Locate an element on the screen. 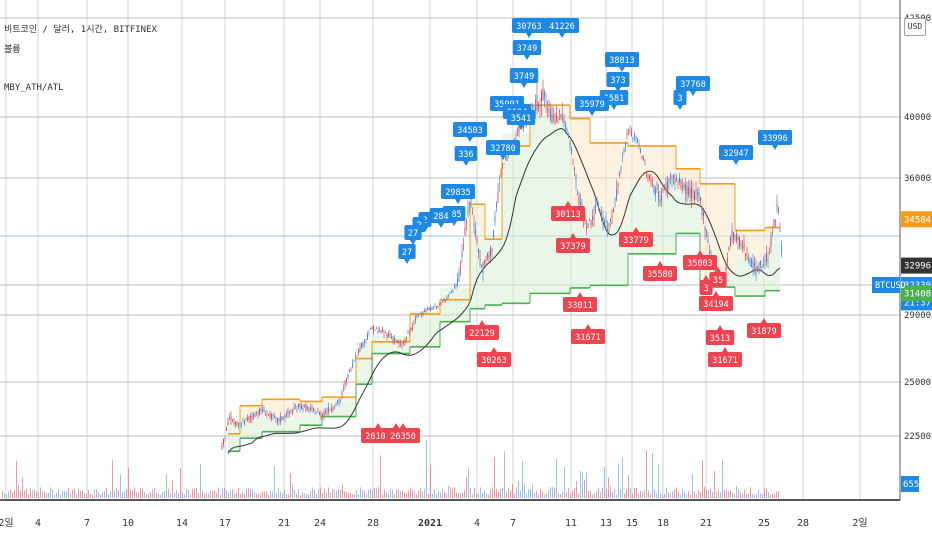  volume-tag is located at coordinates (910, 484).